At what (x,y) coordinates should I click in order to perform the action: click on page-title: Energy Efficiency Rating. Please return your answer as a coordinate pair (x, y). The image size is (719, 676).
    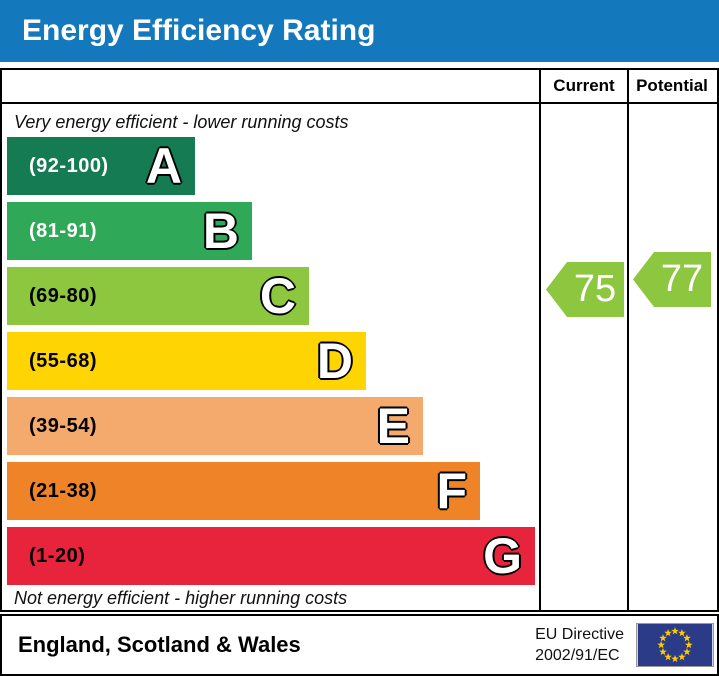
    Looking at the image, I should click on (199, 30).